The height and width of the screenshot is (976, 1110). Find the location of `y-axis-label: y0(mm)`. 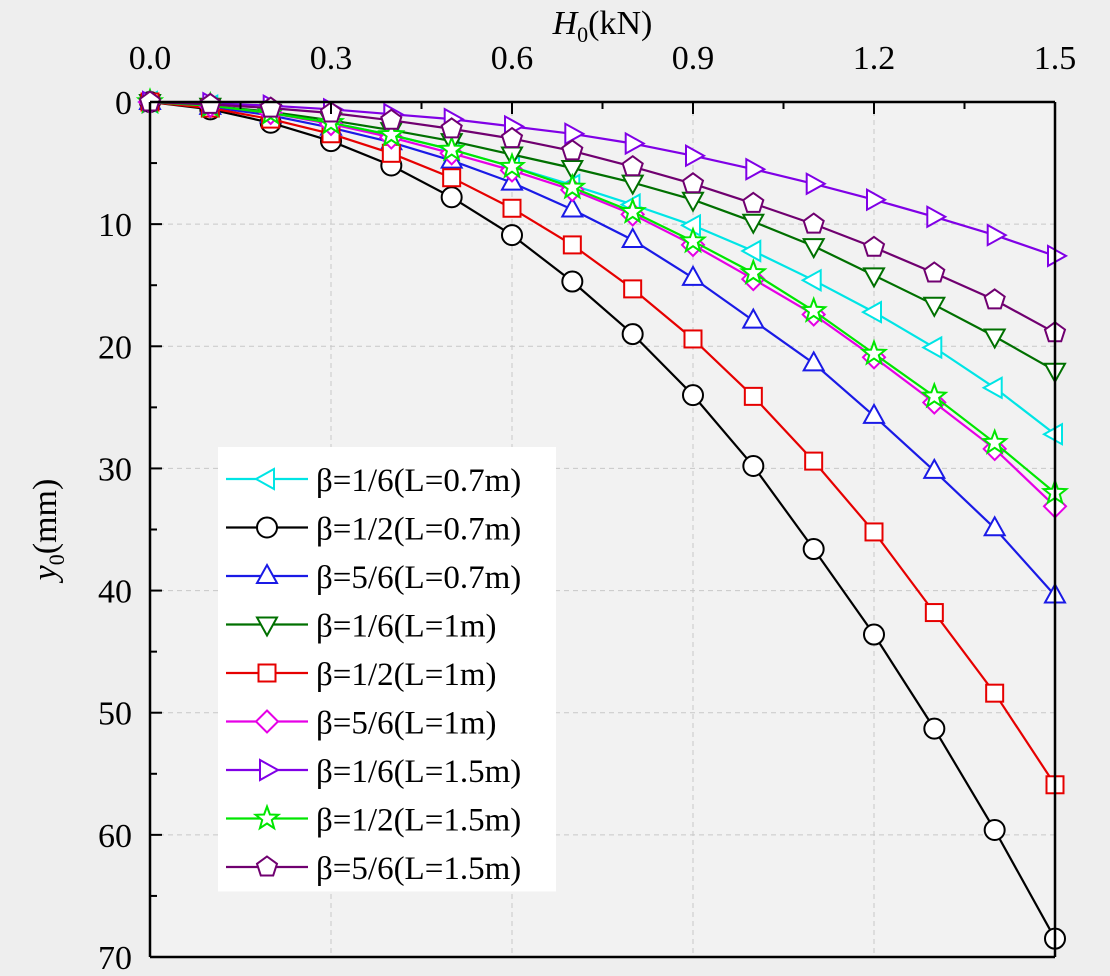

y-axis-label: y0(mm) is located at coordinates (48, 531).